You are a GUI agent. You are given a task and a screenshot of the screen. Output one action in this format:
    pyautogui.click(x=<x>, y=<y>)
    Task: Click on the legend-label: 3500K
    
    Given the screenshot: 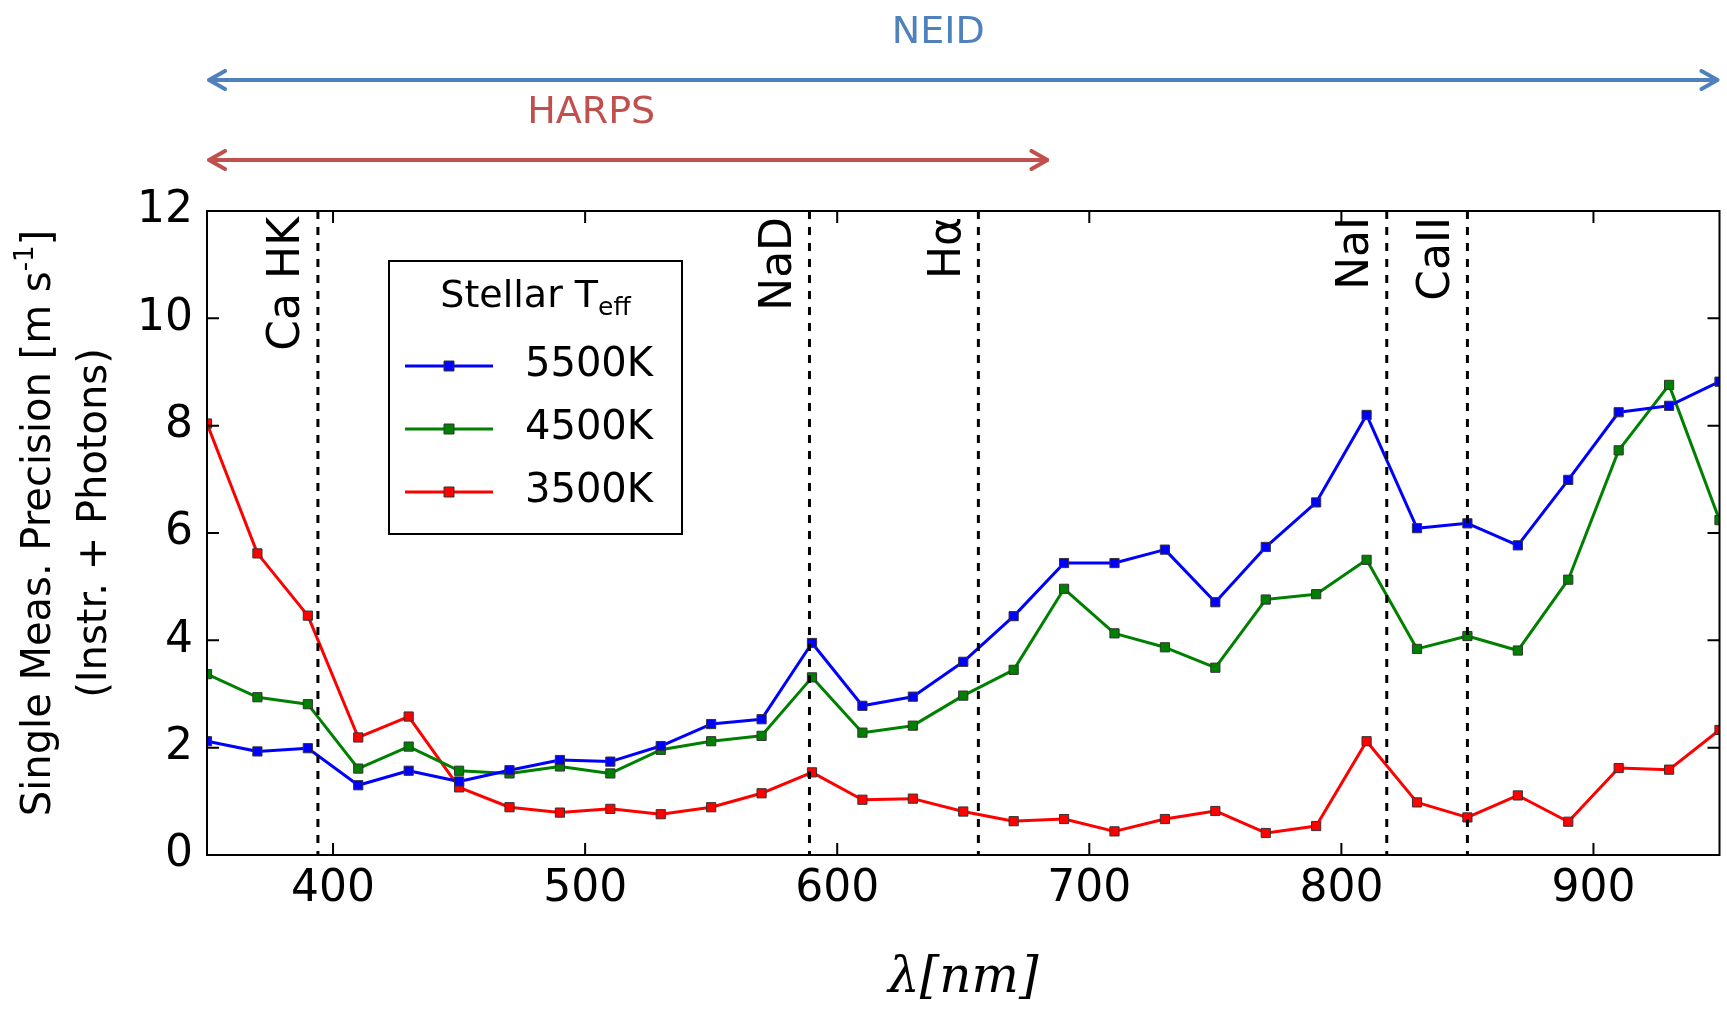 What is the action you would take?
    pyautogui.click(x=590, y=488)
    